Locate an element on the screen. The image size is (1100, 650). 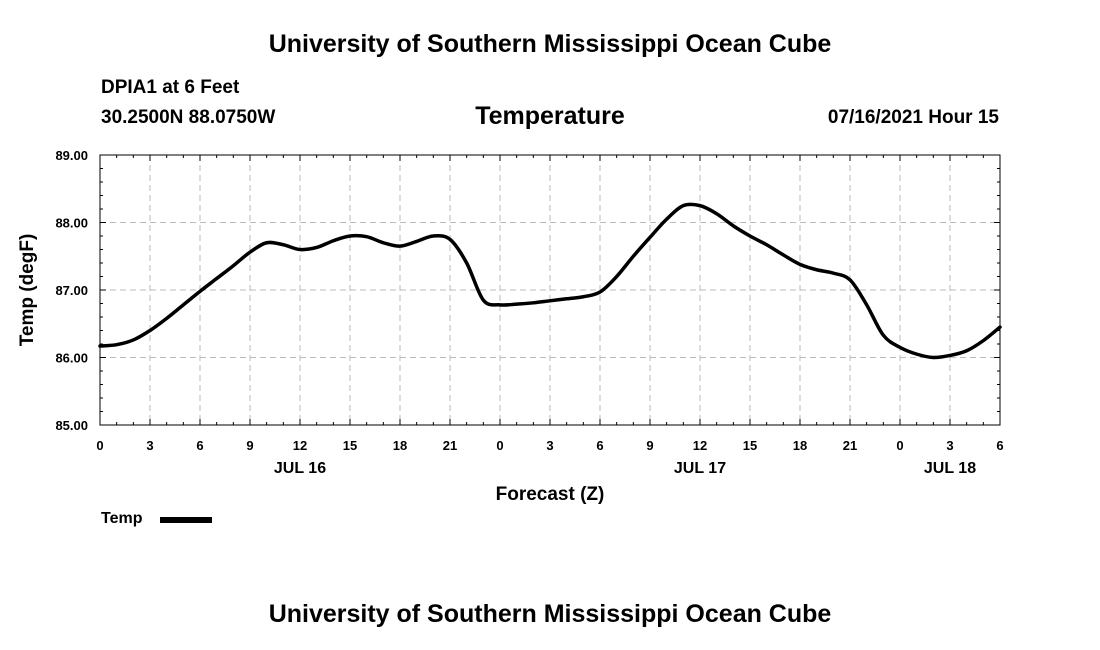
coordinates-label: 30.2500N 88.0750W is located at coordinates (188, 117).